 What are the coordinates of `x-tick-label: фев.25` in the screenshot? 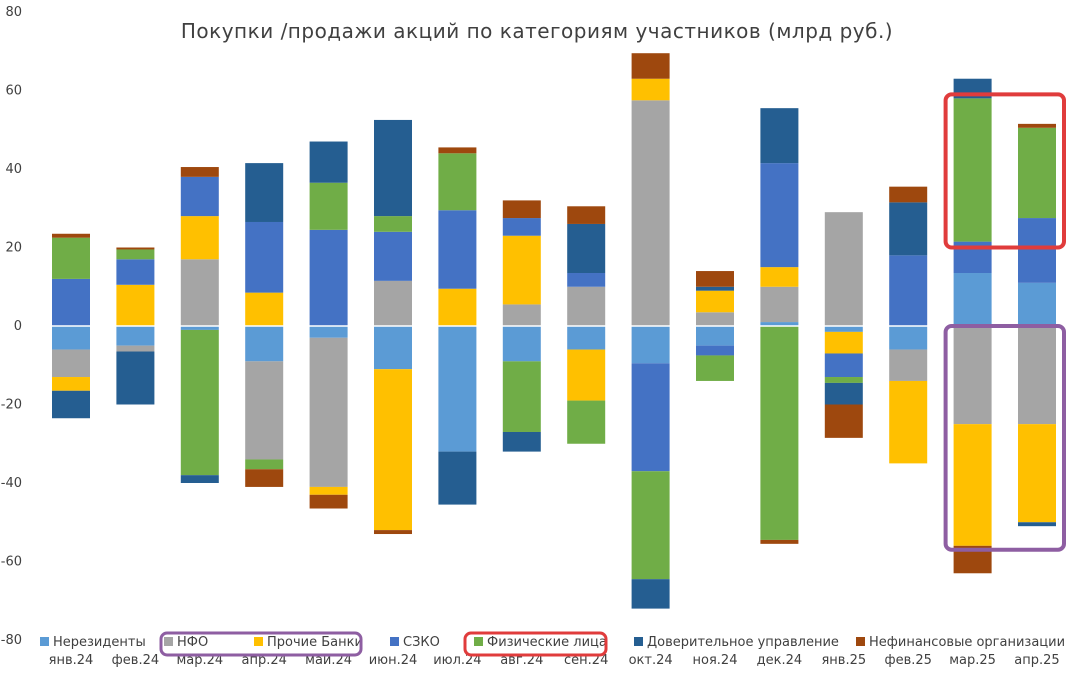 It's located at (907, 660).